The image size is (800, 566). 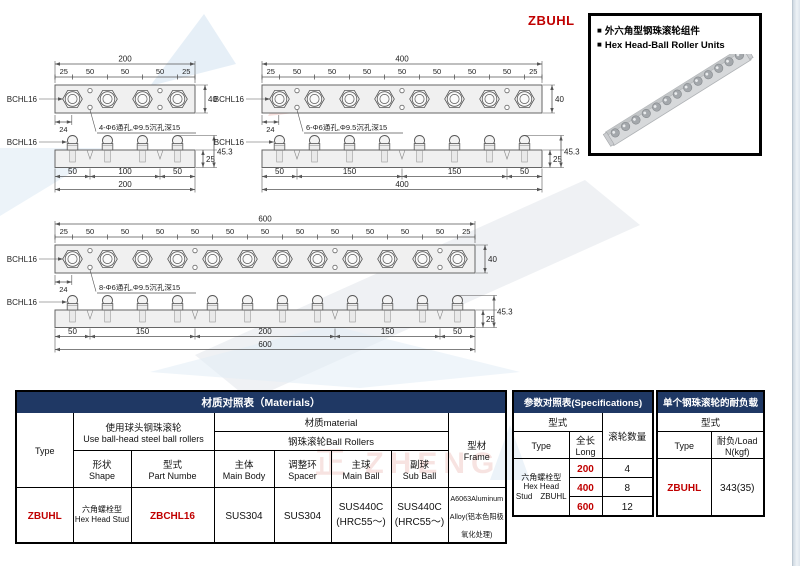 What do you see at coordinates (361, 515) in the screenshot?
I see `cell-mainball: SUS440C (HRC55～)` at bounding box center [361, 515].